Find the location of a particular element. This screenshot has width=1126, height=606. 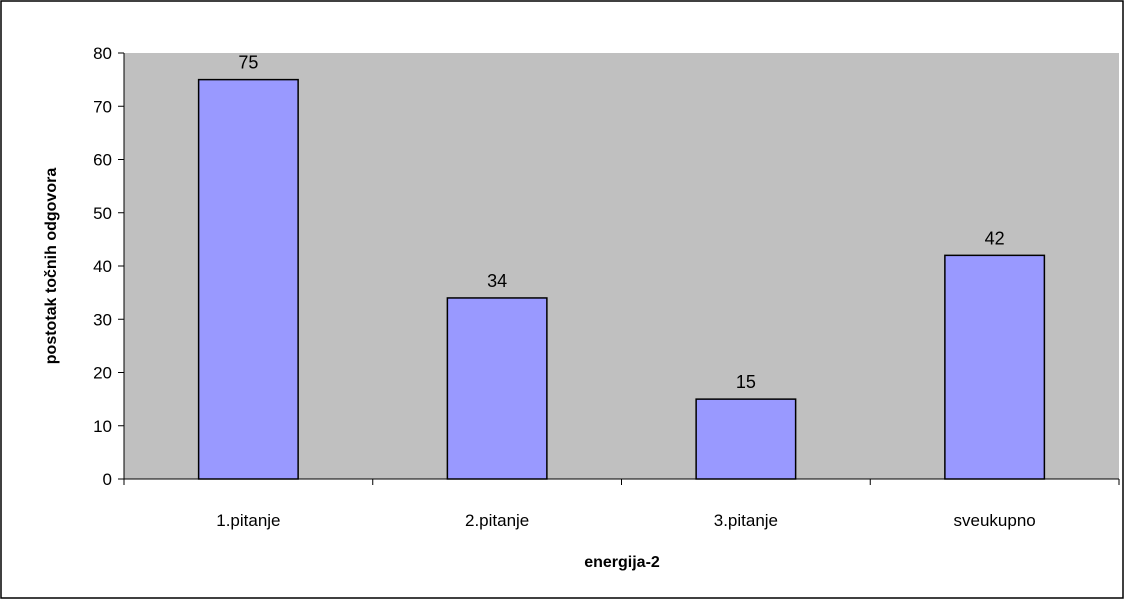

y-tick-label: 10 is located at coordinates (102, 426).